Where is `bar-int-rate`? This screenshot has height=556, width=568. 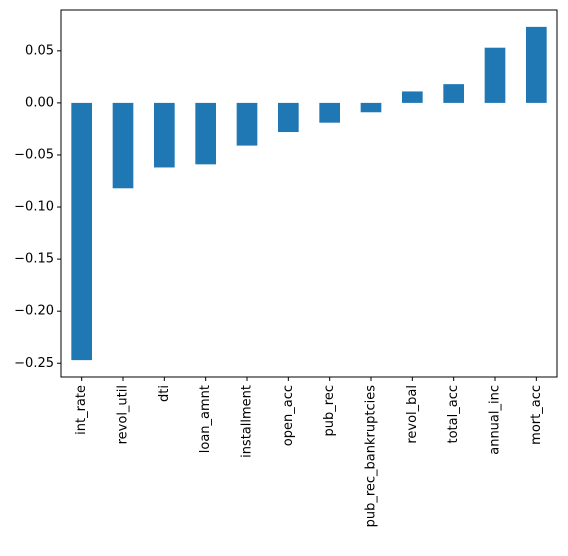 bar-int-rate is located at coordinates (81, 231).